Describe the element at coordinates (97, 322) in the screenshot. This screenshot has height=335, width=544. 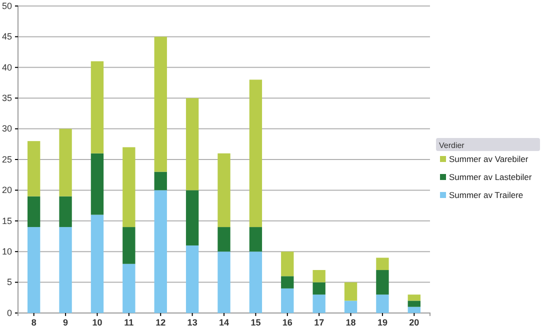
I see `x-tick-label: 10` at that location.